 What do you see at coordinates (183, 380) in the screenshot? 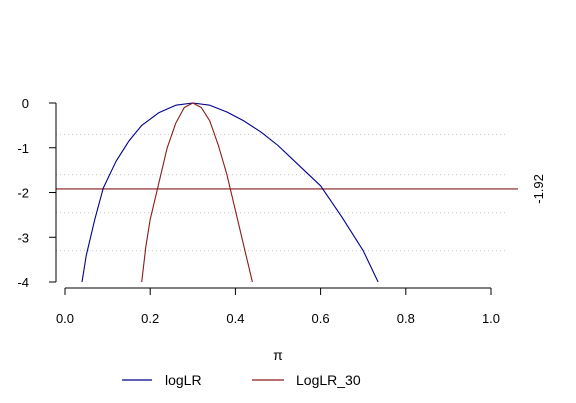
I see `legend-label-logLR: logLR` at bounding box center [183, 380].